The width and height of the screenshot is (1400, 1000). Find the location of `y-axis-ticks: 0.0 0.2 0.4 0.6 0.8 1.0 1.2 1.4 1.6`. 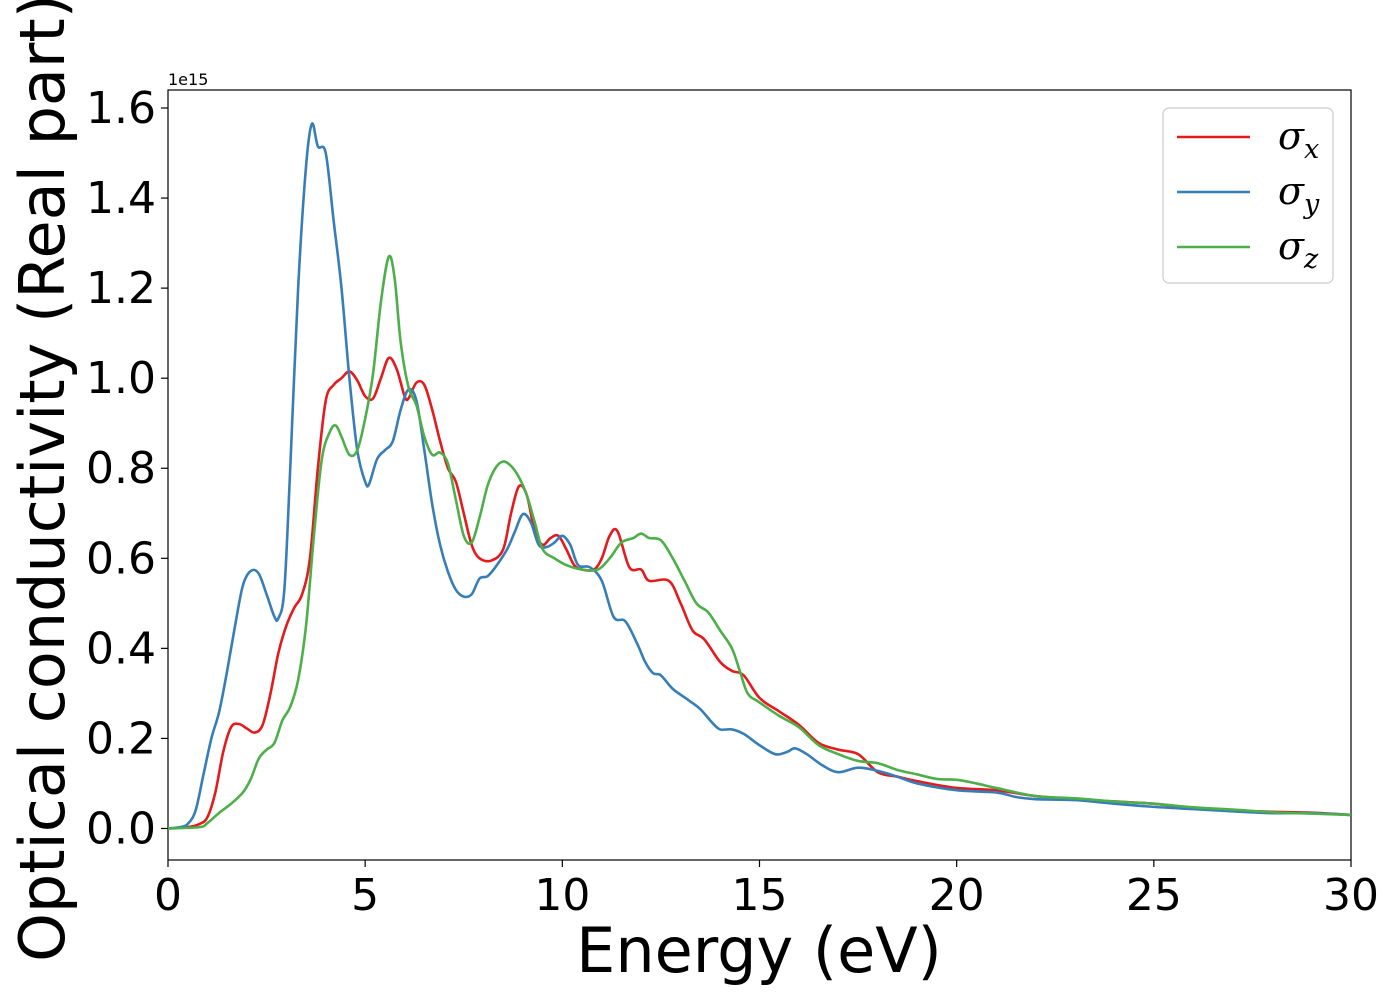

y-axis-ticks: 0.0 0.2 0.4 0.6 0.8 1.0 1.2 1.4 1.6 is located at coordinates (127, 468).